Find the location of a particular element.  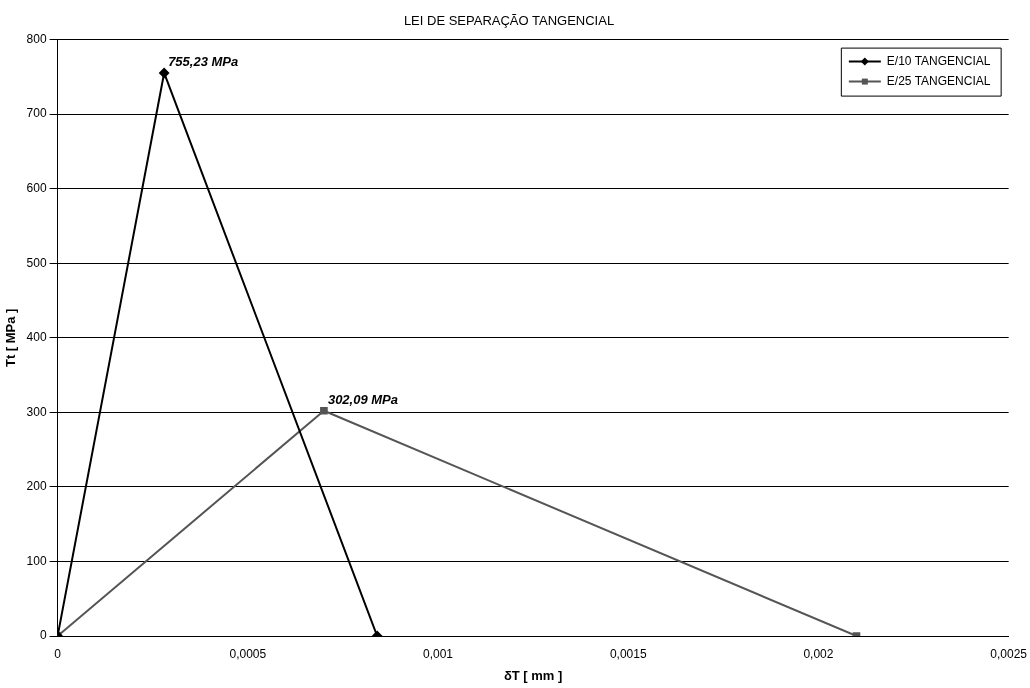

y-tick-label: 400 is located at coordinates (36, 337).